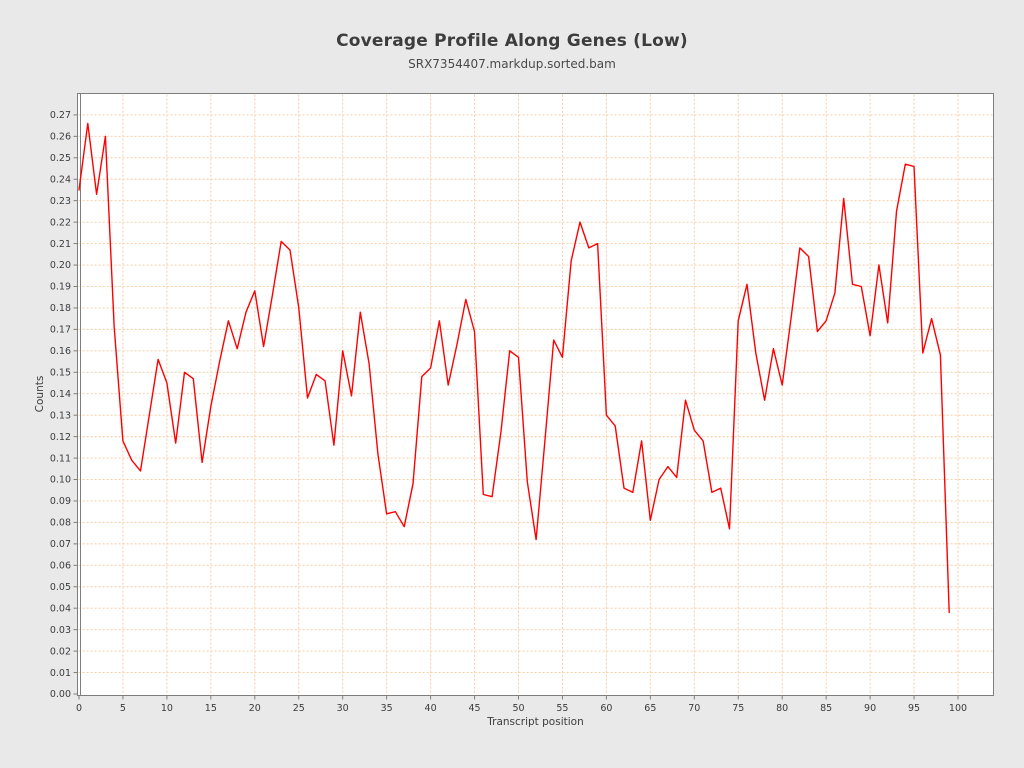 This screenshot has height=768, width=1024. Describe the element at coordinates (60, 137) in the screenshot. I see `y-tick-label: 0.26` at that location.